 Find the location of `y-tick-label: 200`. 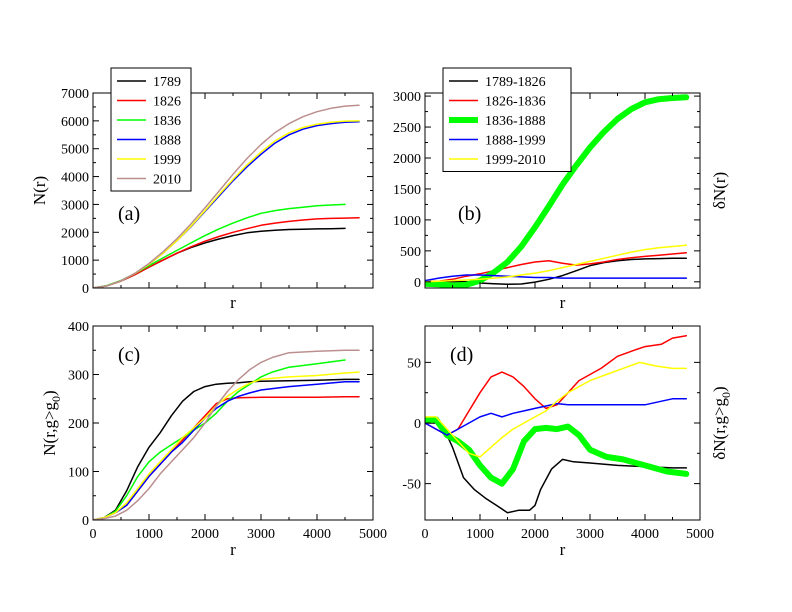

y-tick-label: 200 is located at coordinates (78, 424).